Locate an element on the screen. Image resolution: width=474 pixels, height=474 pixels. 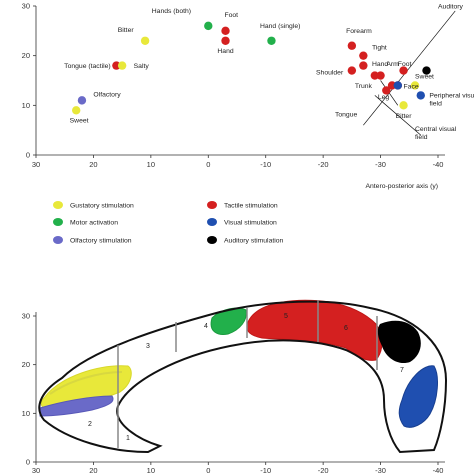
point-label: Face is located at coordinates (411, 86).